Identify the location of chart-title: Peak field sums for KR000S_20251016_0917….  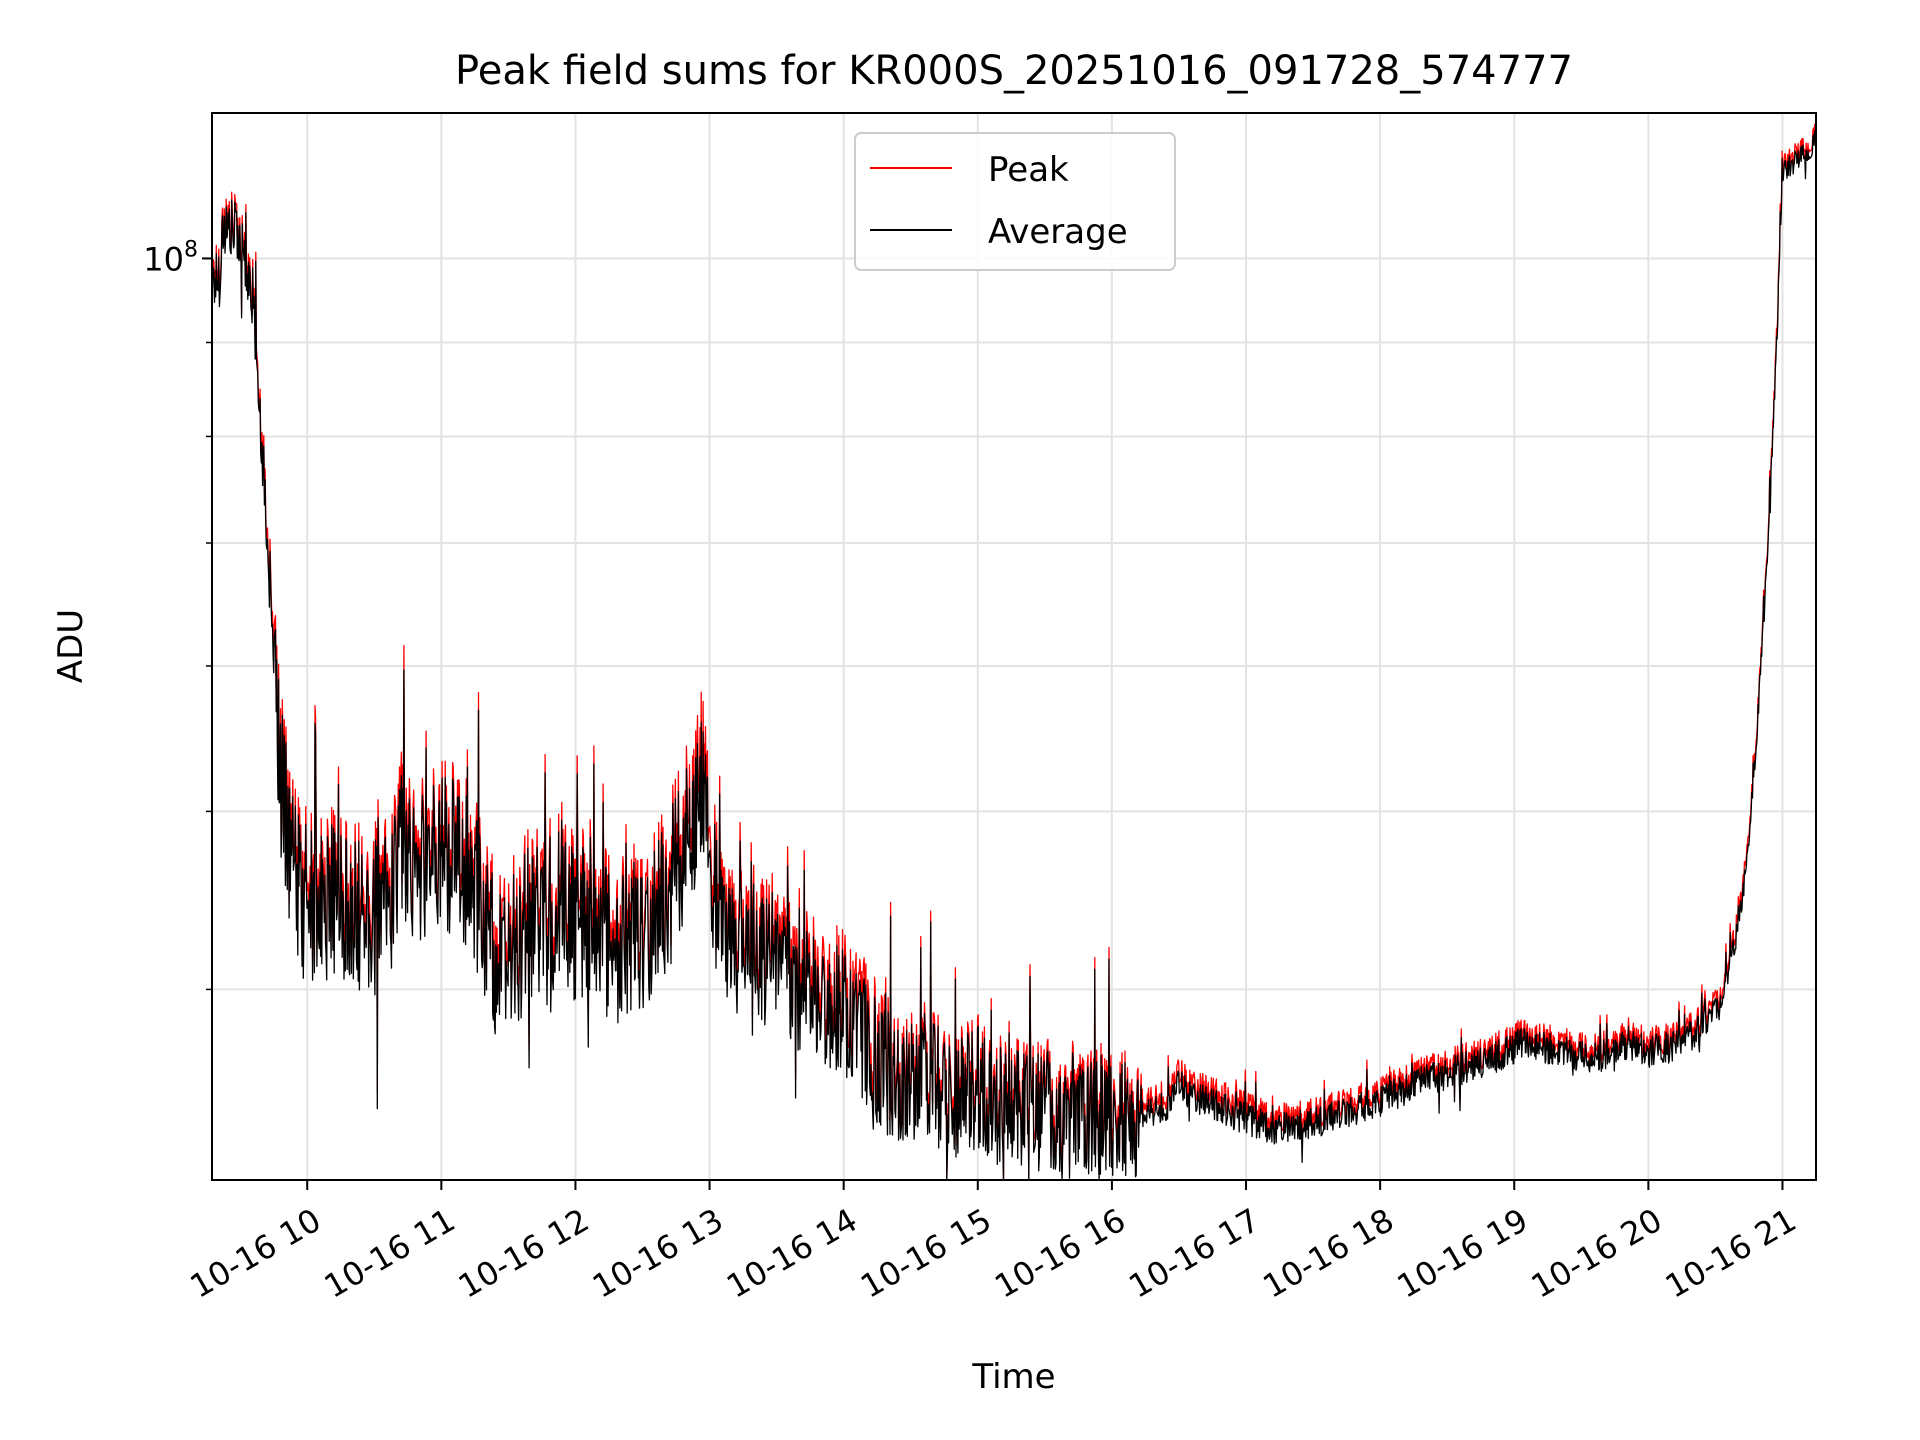
(1014, 71).